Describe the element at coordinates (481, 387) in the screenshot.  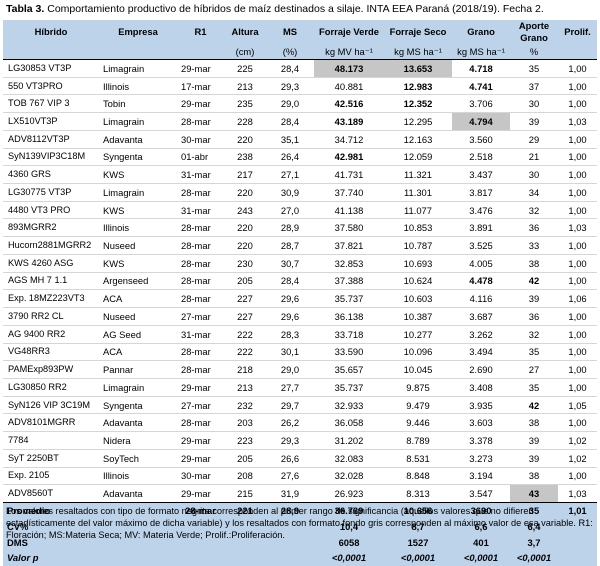
I see `cell-grano: 3.408` at that location.